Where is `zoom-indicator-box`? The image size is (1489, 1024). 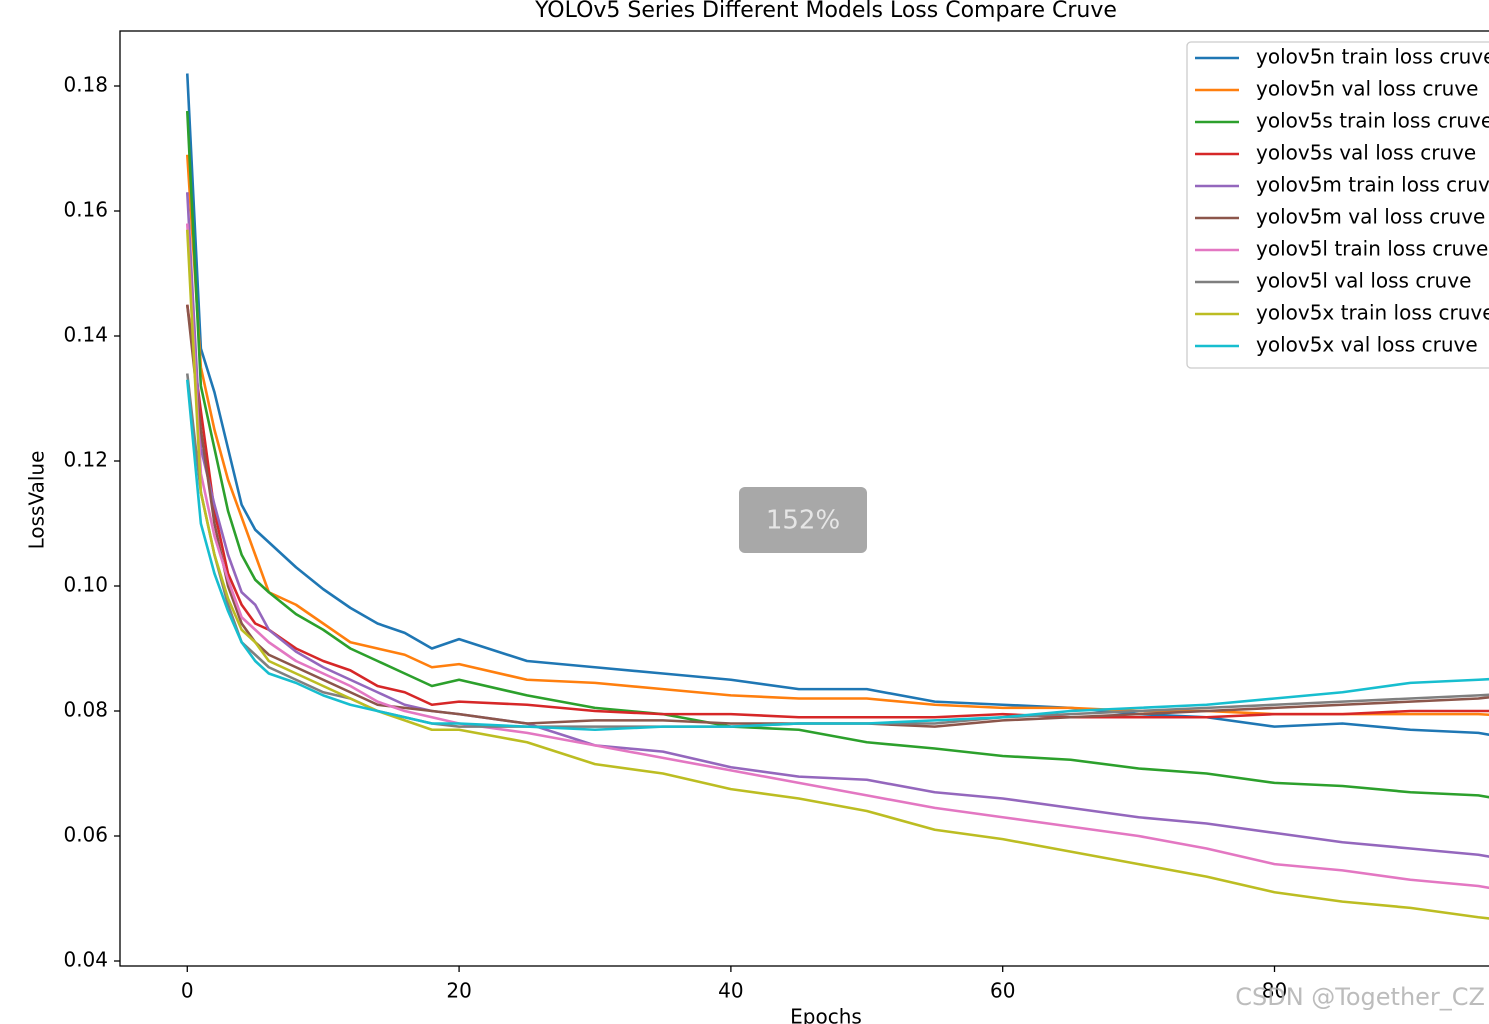 zoom-indicator-box is located at coordinates (803, 520).